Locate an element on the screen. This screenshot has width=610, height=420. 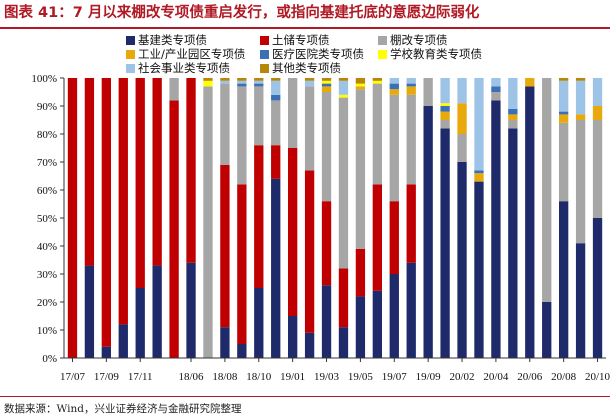
x-tick-label: 20/02 is located at coordinates (462, 377).